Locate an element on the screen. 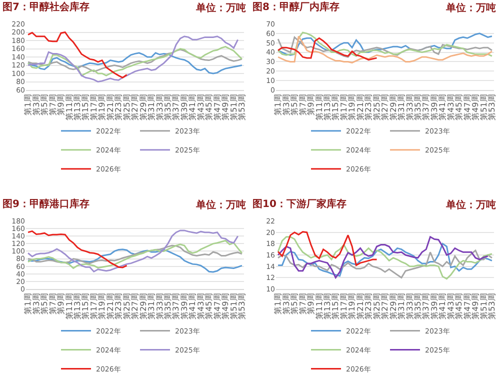 This screenshot has width=500, height=389. chart-title: 图8：甲醇厂内库存 is located at coordinates (296, 6).